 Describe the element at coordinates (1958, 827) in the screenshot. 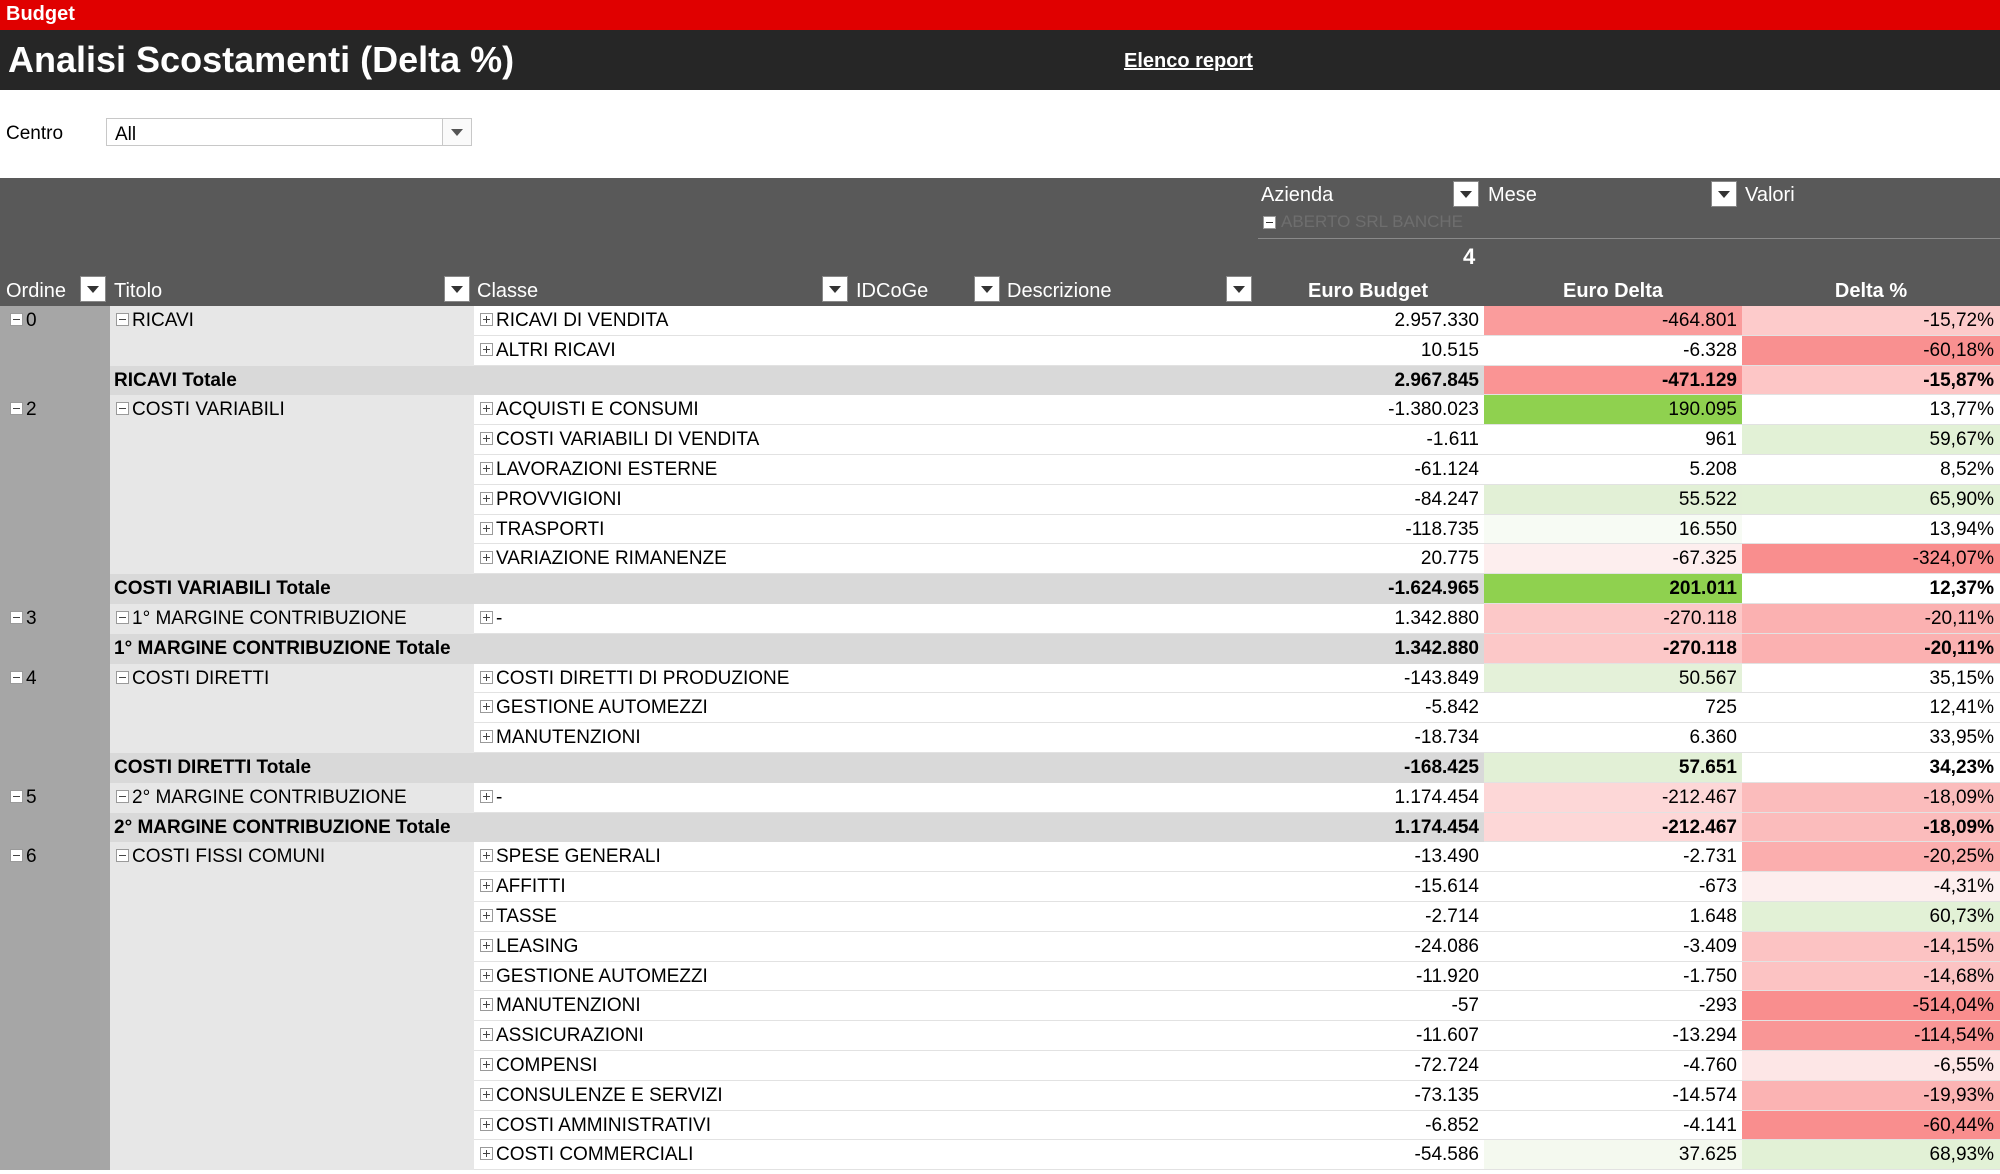

I see `delta-pct-value: -18,09%` at that location.